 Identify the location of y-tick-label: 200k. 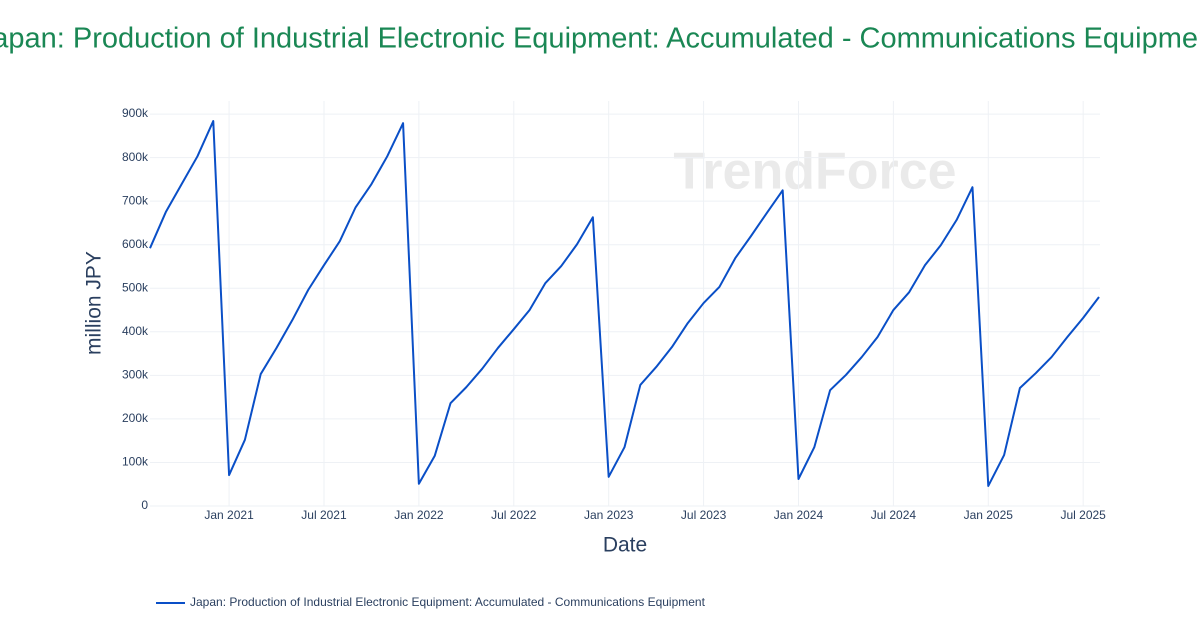
(135, 418).